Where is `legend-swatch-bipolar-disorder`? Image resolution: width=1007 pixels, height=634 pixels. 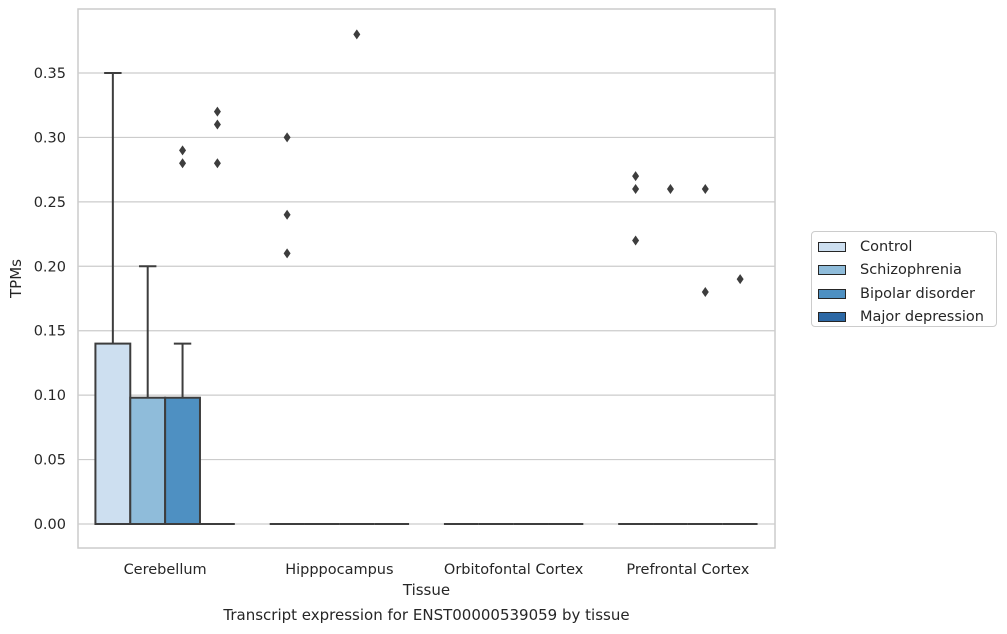
legend-swatch-bipolar-disorder is located at coordinates (832, 293).